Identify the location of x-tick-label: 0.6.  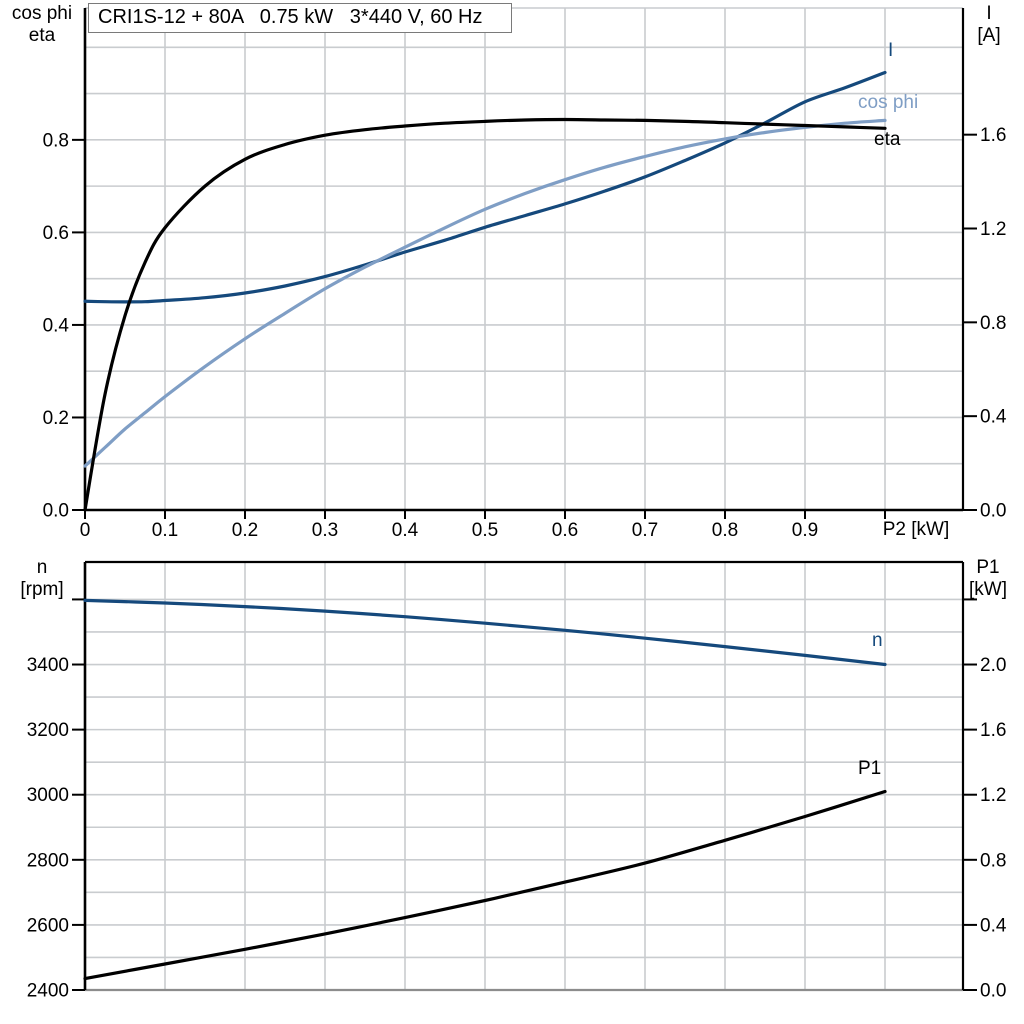
(565, 530).